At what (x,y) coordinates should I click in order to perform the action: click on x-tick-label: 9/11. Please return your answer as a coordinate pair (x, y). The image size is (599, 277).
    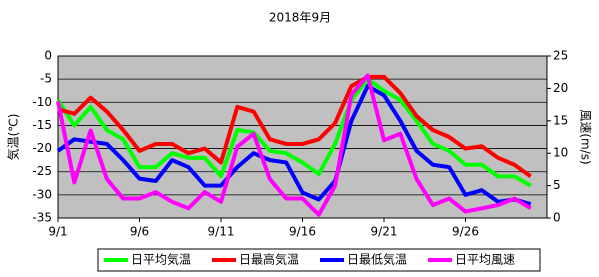
    Looking at the image, I should click on (221, 232).